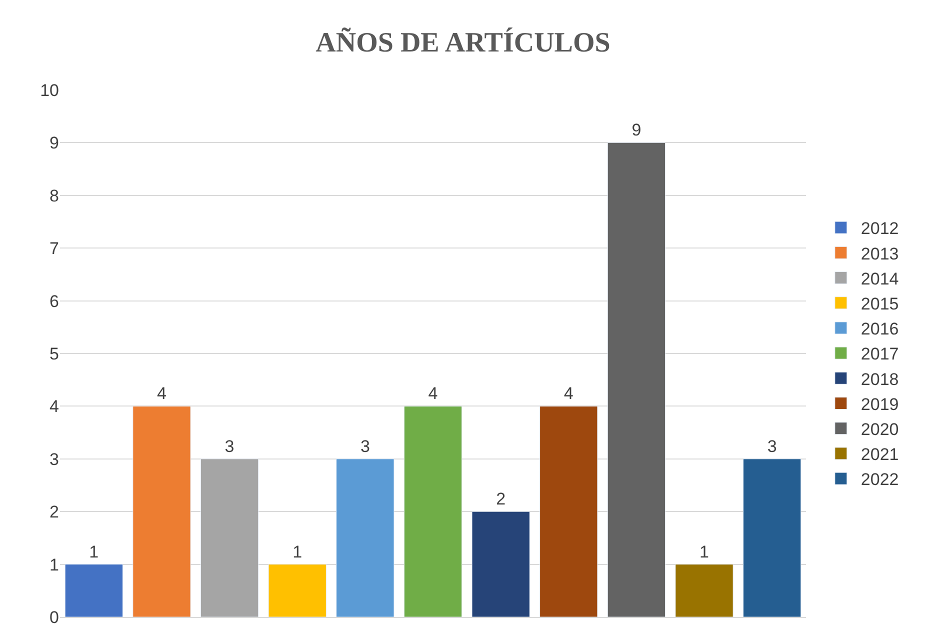 The width and height of the screenshot is (926, 642). What do you see at coordinates (54, 459) in the screenshot?
I see `y-tick-label: 3` at bounding box center [54, 459].